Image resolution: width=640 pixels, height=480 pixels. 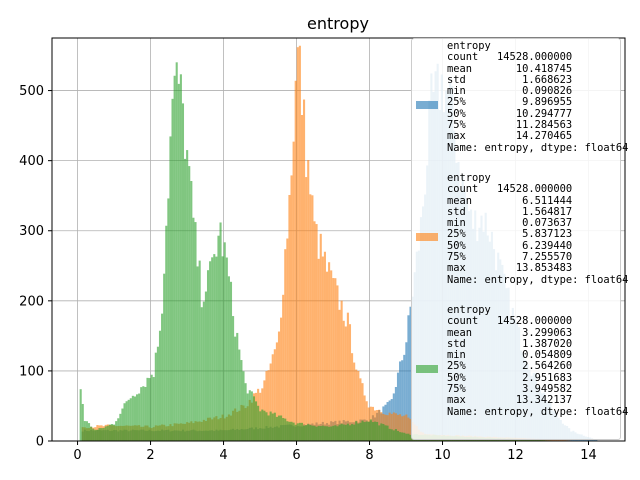 What do you see at coordinates (31, 371) in the screenshot?
I see `y-tick-label: 100` at bounding box center [31, 371].